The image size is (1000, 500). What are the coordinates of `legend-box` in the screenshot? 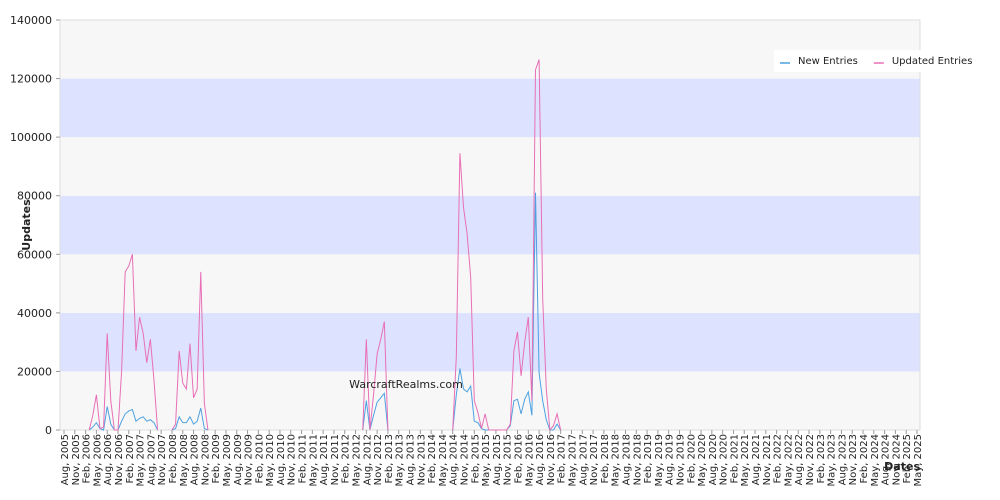 It's located at (879, 61).